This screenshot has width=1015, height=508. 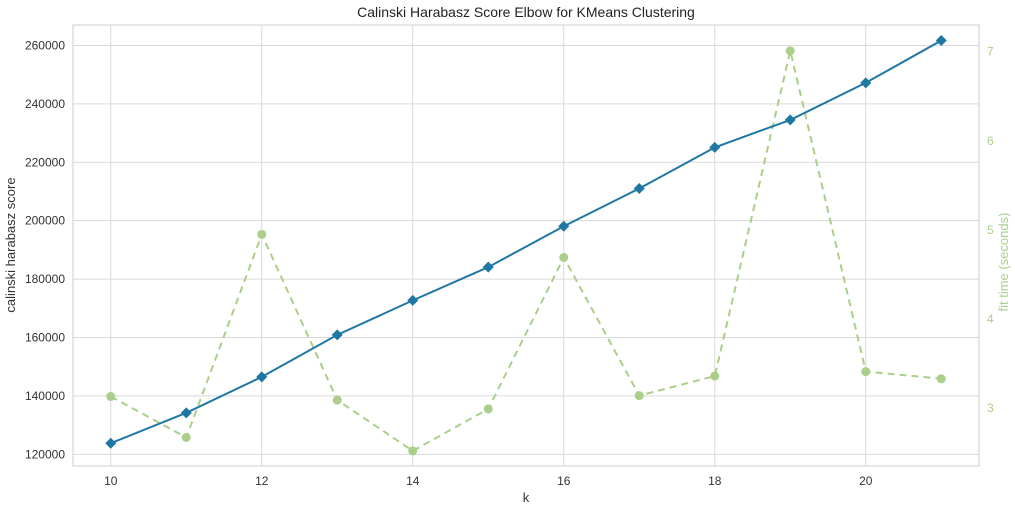 What do you see at coordinates (45, 162) in the screenshot?
I see `y-tick-label: 220000` at bounding box center [45, 162].